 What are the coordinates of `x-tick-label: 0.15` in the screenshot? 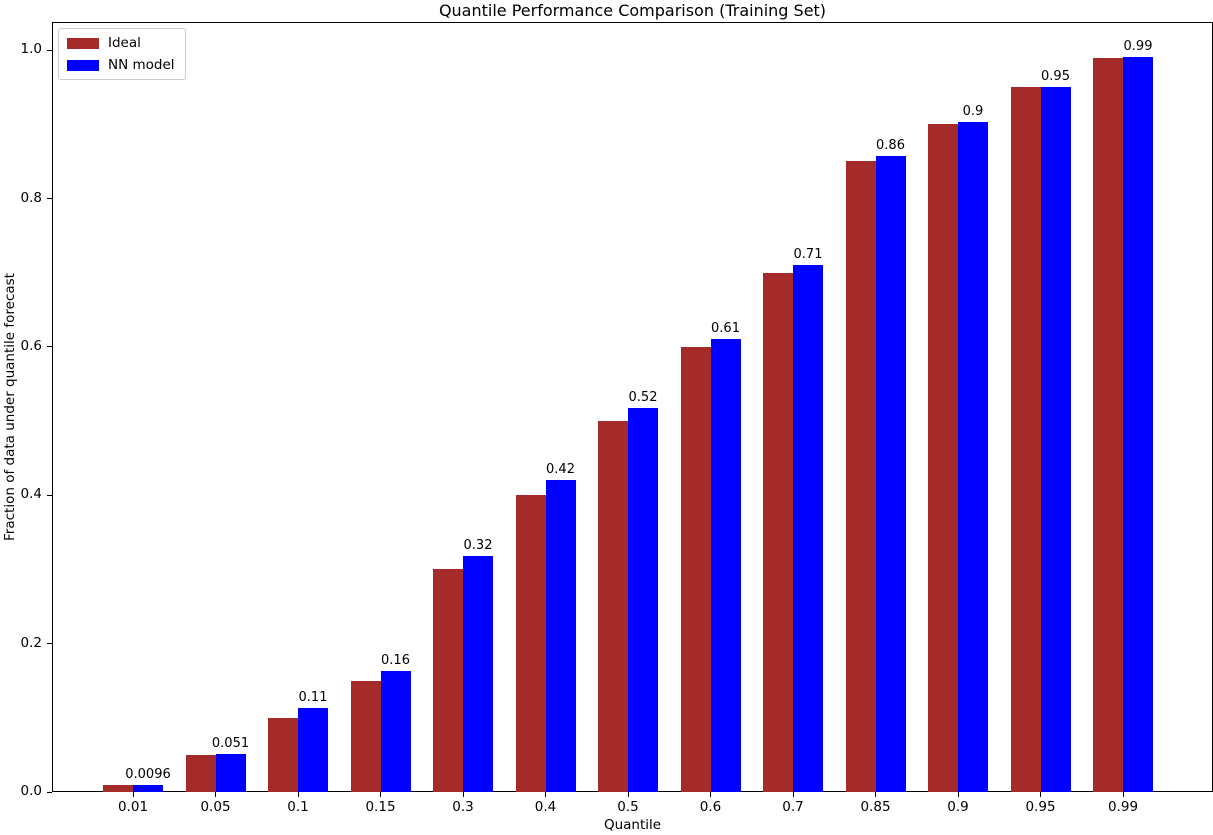 It's located at (380, 807).